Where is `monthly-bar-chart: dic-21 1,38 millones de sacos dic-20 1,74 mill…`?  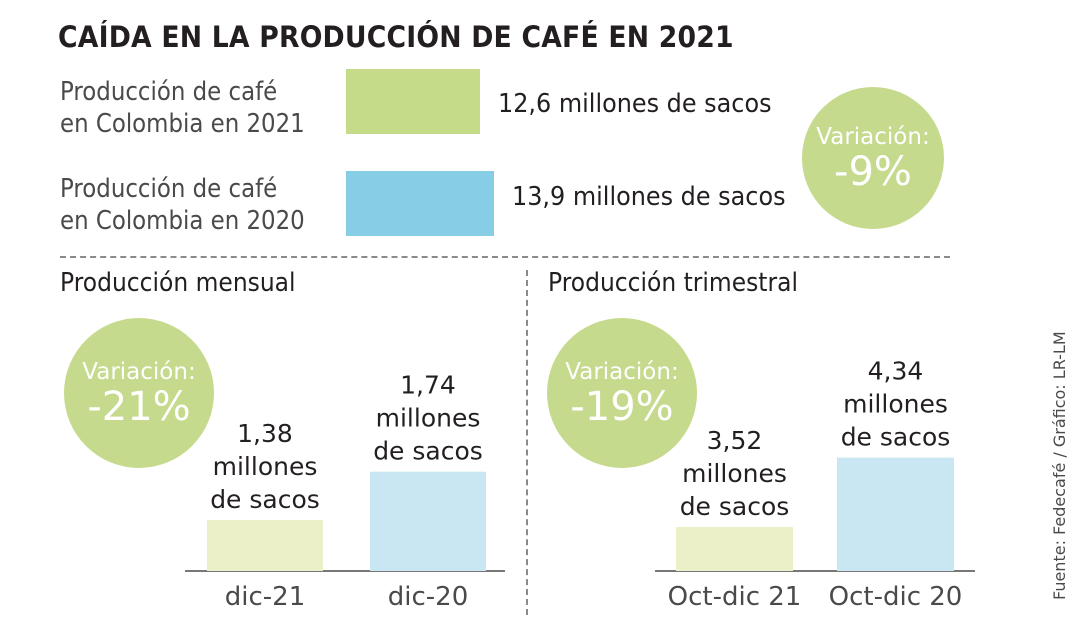
monthly-bar-chart: dic-21 1,38 millones de sacos dic-20 1,74 mill… is located at coordinates (345, 491).